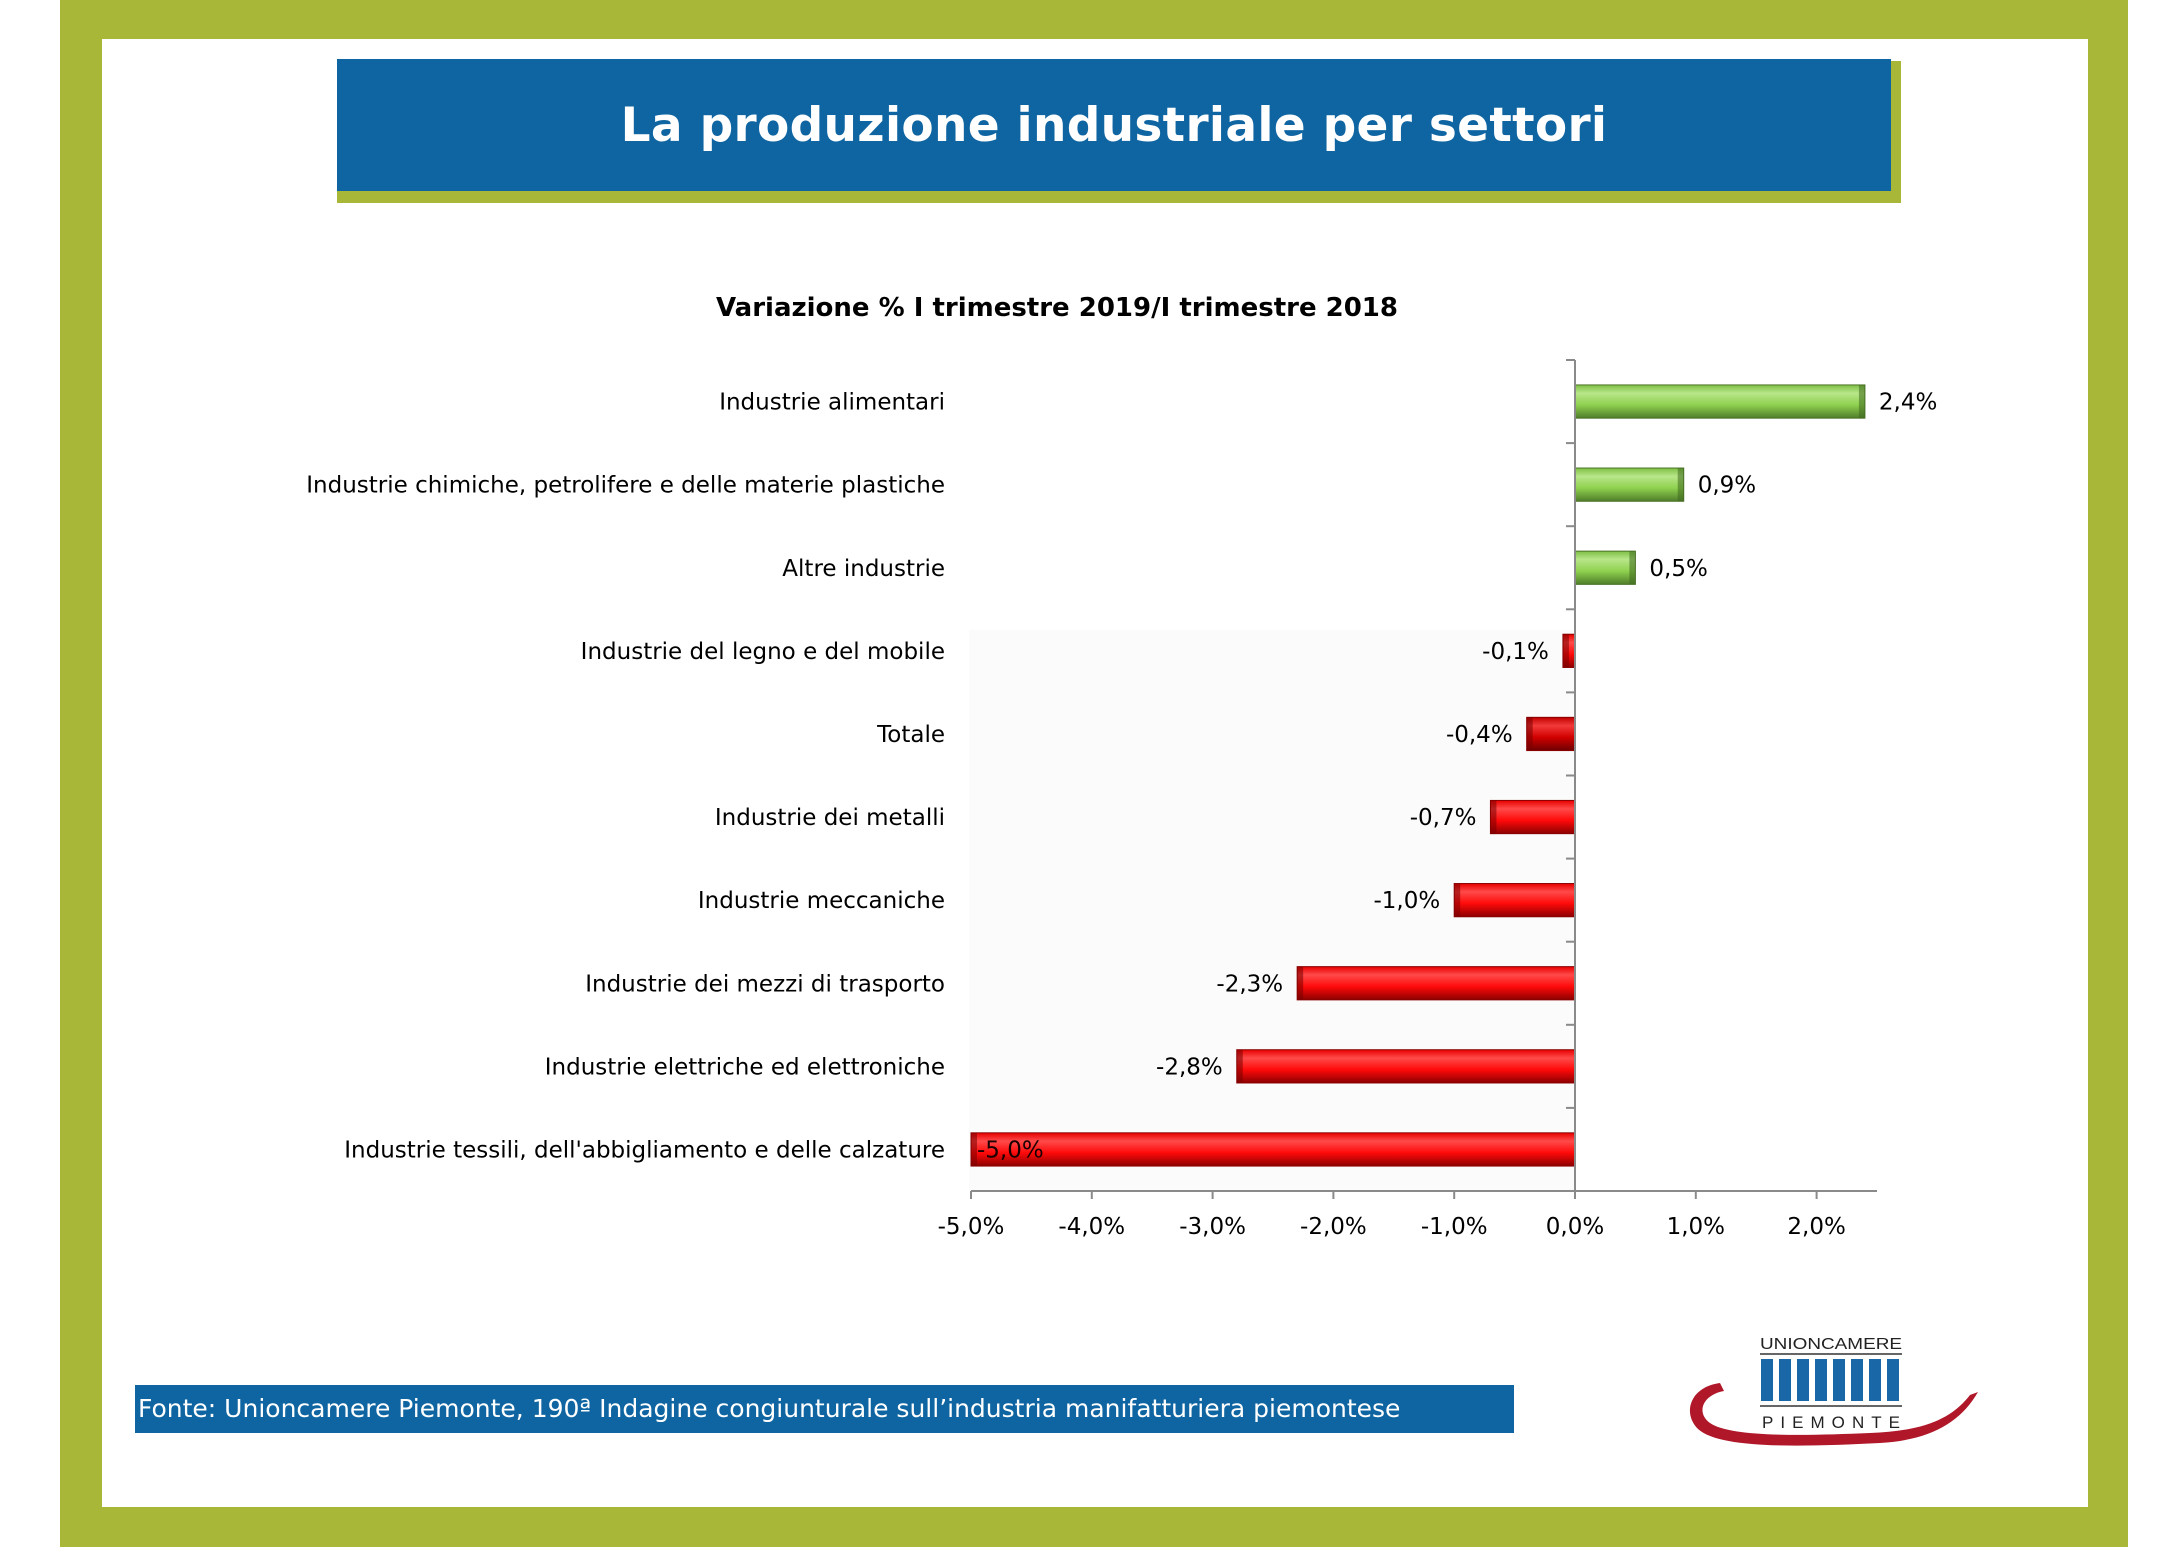 This screenshot has height=1547, width=2182. I want to click on data-label: -1,0%, so click(1406, 901).